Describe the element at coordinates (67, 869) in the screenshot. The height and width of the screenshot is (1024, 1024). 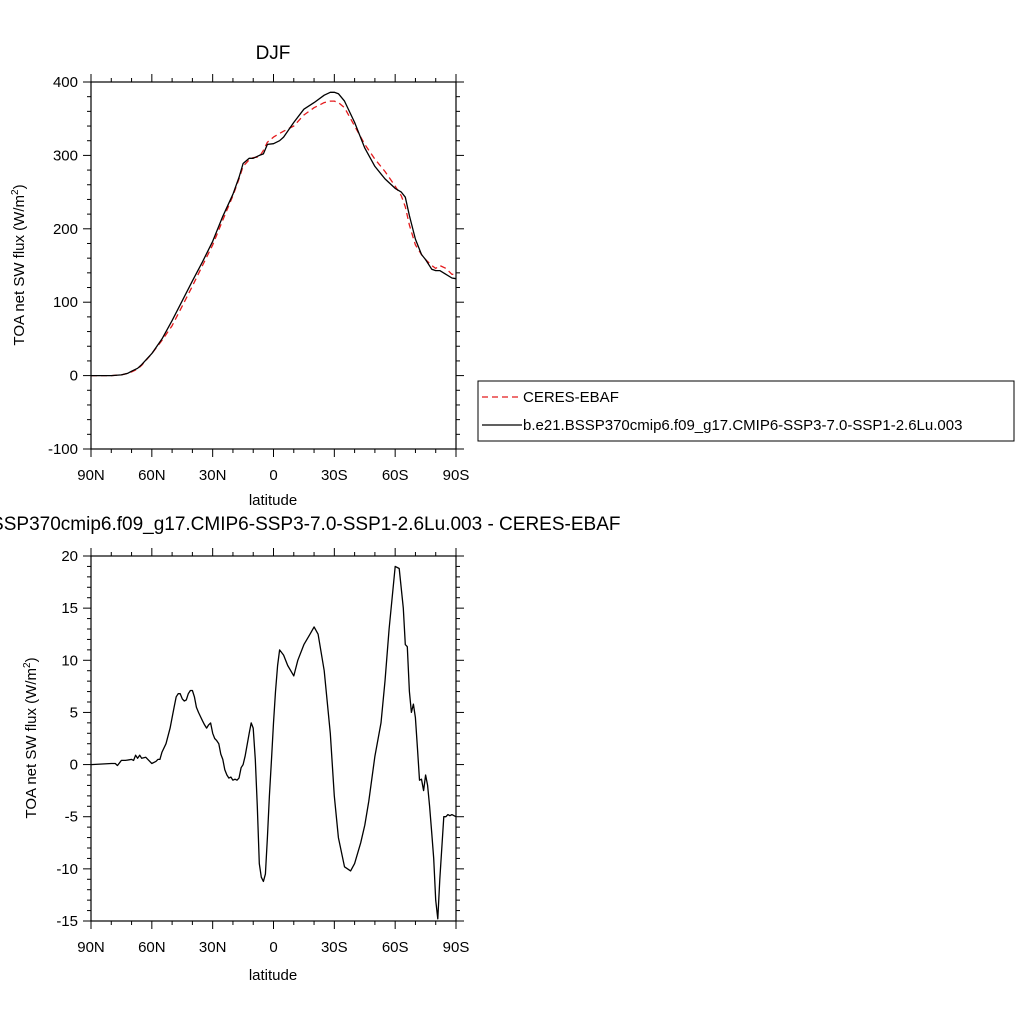
I see `y-tick-label: -10` at that location.